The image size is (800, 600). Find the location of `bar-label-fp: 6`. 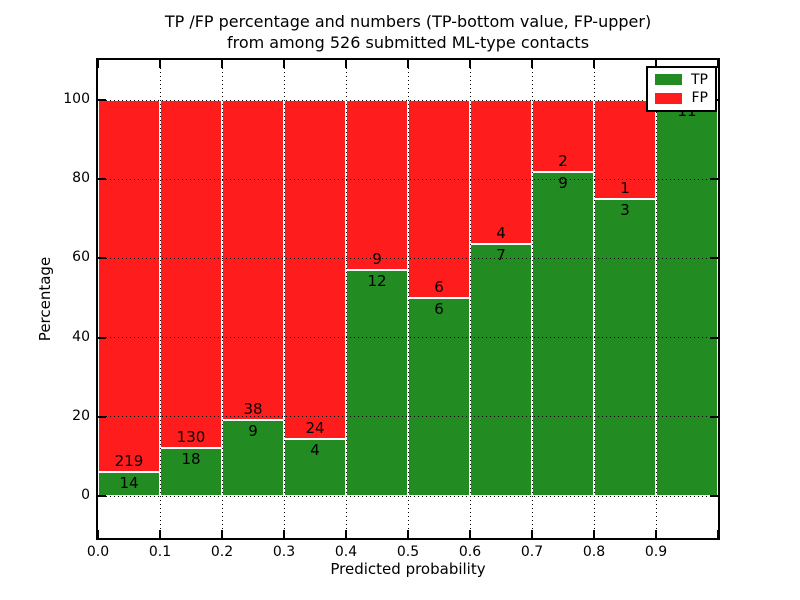

bar-label-fp: 6 is located at coordinates (439, 287).